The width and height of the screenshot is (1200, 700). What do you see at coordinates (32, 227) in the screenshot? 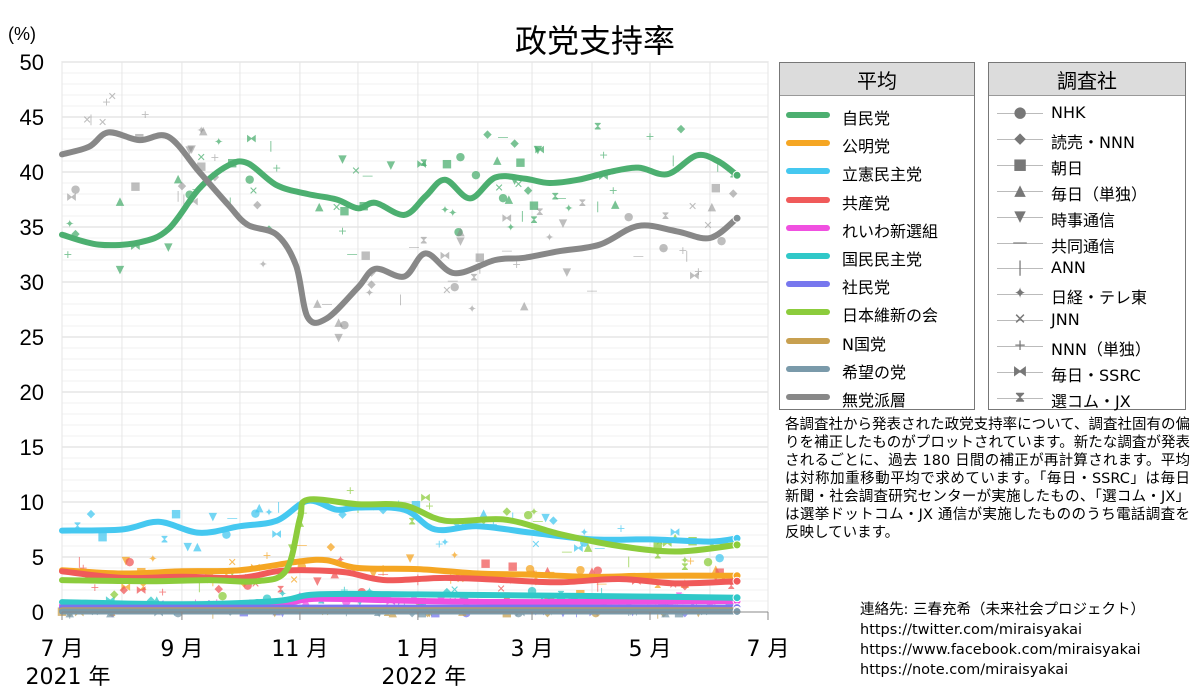
I see `y-tick-label: 35` at bounding box center [32, 227].